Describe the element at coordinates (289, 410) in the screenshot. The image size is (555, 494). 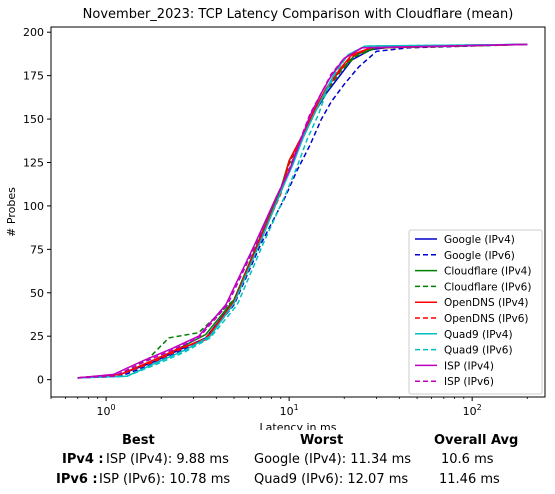
I see `x-tick-label-1: 10¹` at that location.